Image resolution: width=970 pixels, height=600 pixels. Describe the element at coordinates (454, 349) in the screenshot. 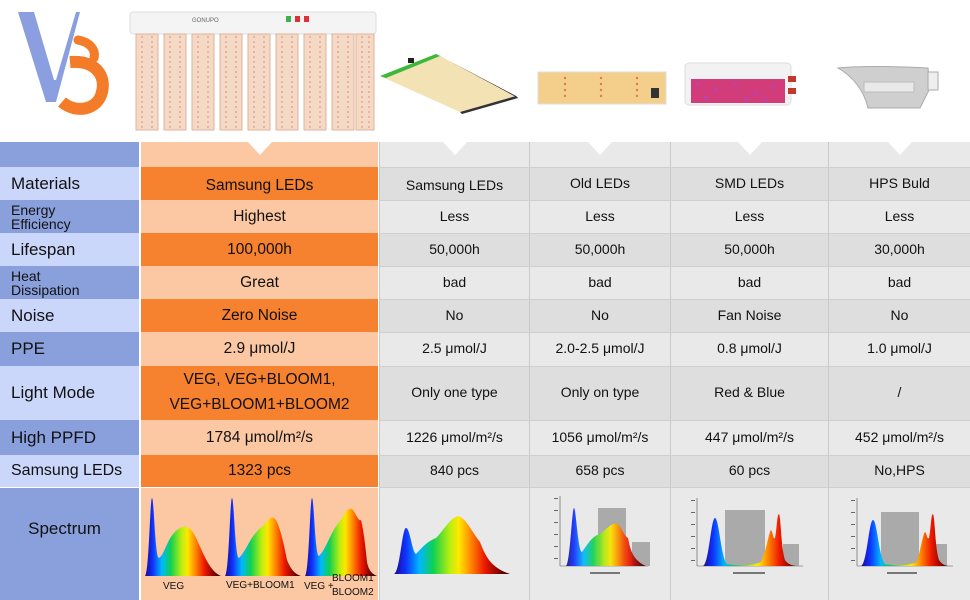

I see `cell-ppe: 2.5 μmol/J` at that location.